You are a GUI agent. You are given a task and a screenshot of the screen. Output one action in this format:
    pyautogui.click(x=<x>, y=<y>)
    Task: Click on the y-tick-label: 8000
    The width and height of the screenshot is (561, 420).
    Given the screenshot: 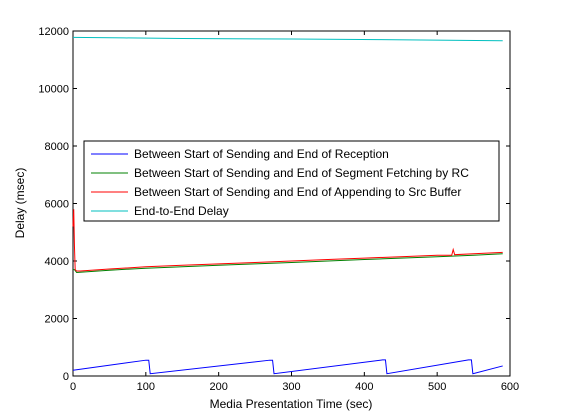 What is the action you would take?
    pyautogui.click(x=57, y=147)
    